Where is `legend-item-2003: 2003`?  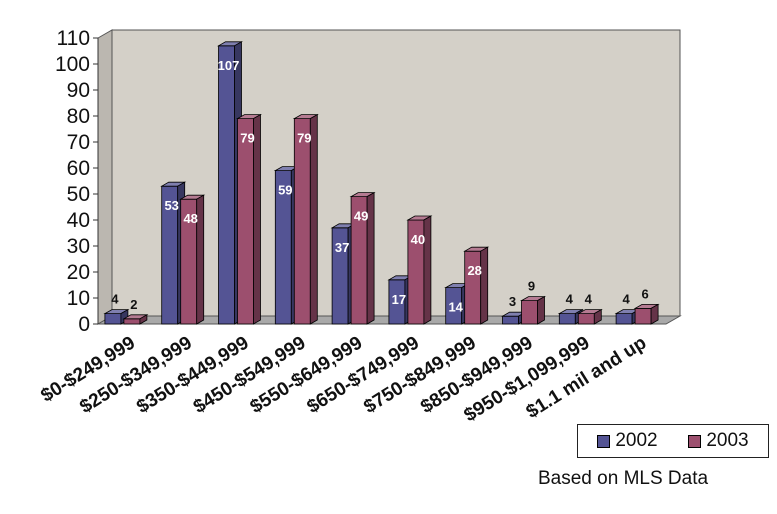
legend-item-2003: 2003 is located at coordinates (718, 441).